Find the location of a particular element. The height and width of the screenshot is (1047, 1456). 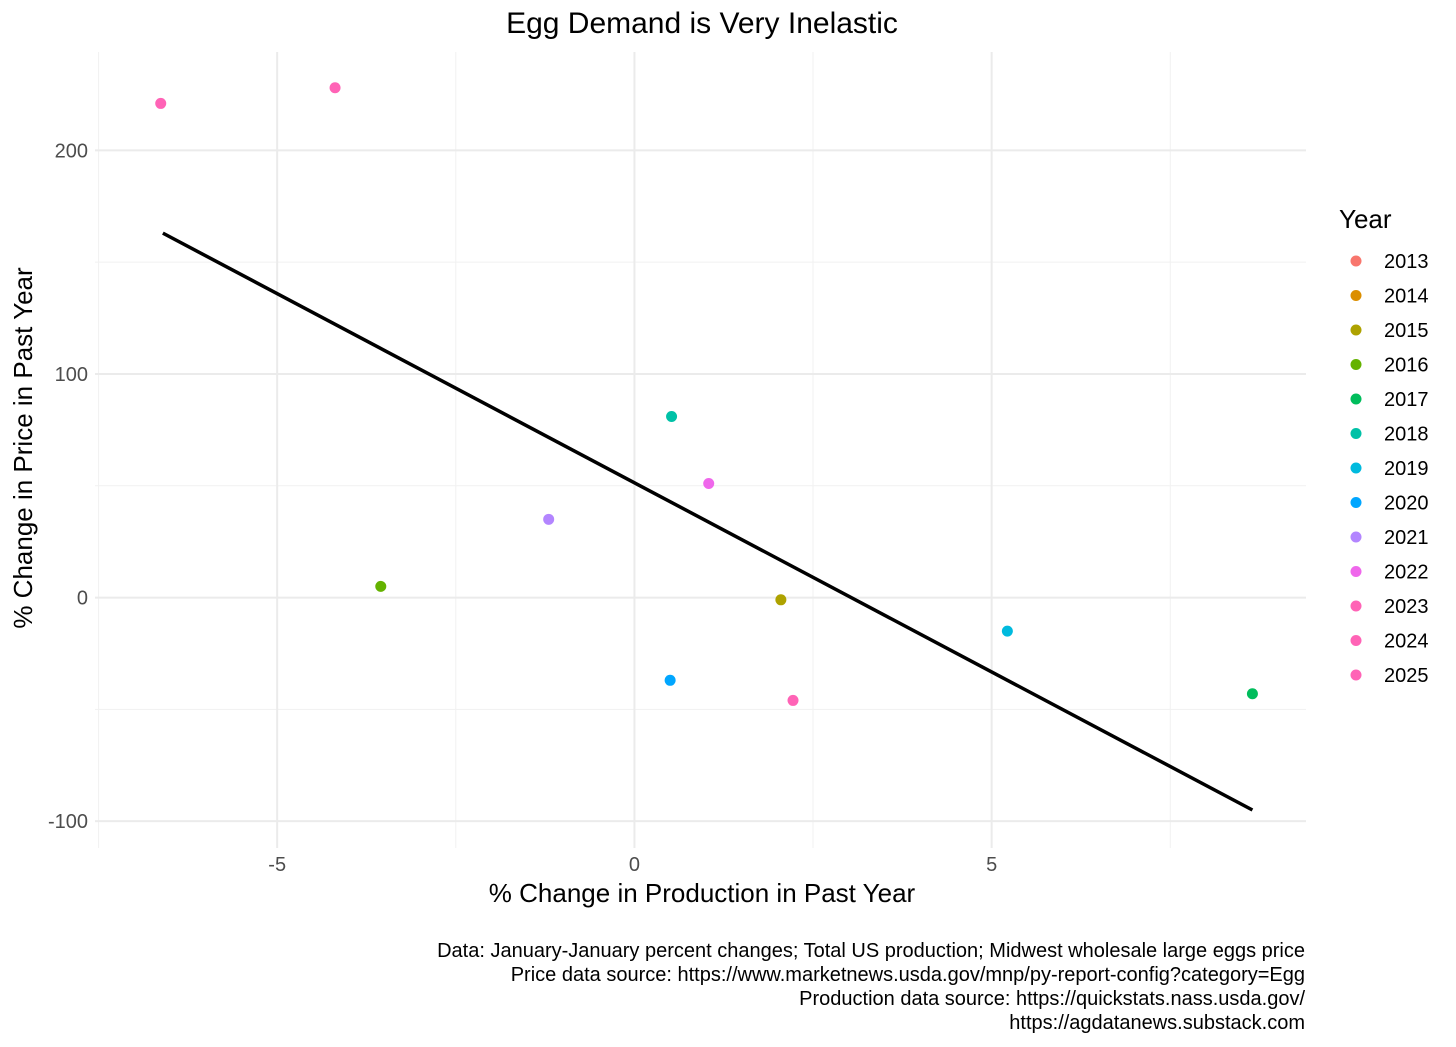

legend-key-2016 is located at coordinates (1356, 364).